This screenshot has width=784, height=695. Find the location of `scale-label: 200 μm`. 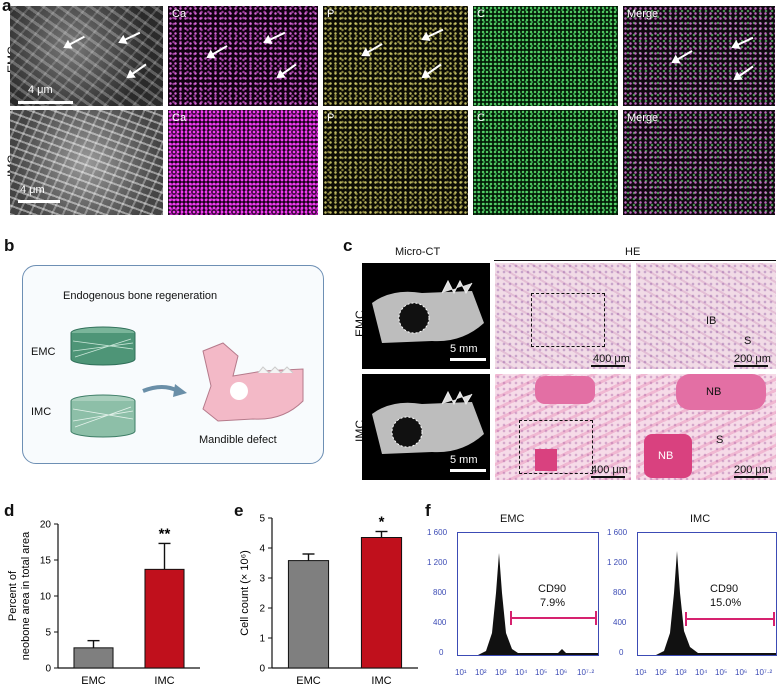

scale-label: 200 μm is located at coordinates (752, 359).